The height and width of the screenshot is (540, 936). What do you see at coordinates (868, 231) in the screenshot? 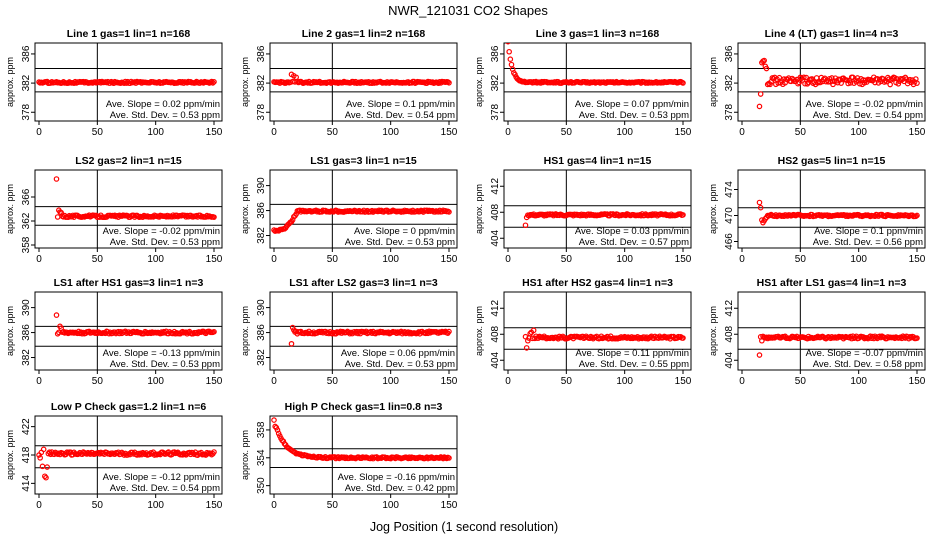
I see `slope-annotation: Ave. Slope = 0.1 ppm/min` at bounding box center [868, 231].